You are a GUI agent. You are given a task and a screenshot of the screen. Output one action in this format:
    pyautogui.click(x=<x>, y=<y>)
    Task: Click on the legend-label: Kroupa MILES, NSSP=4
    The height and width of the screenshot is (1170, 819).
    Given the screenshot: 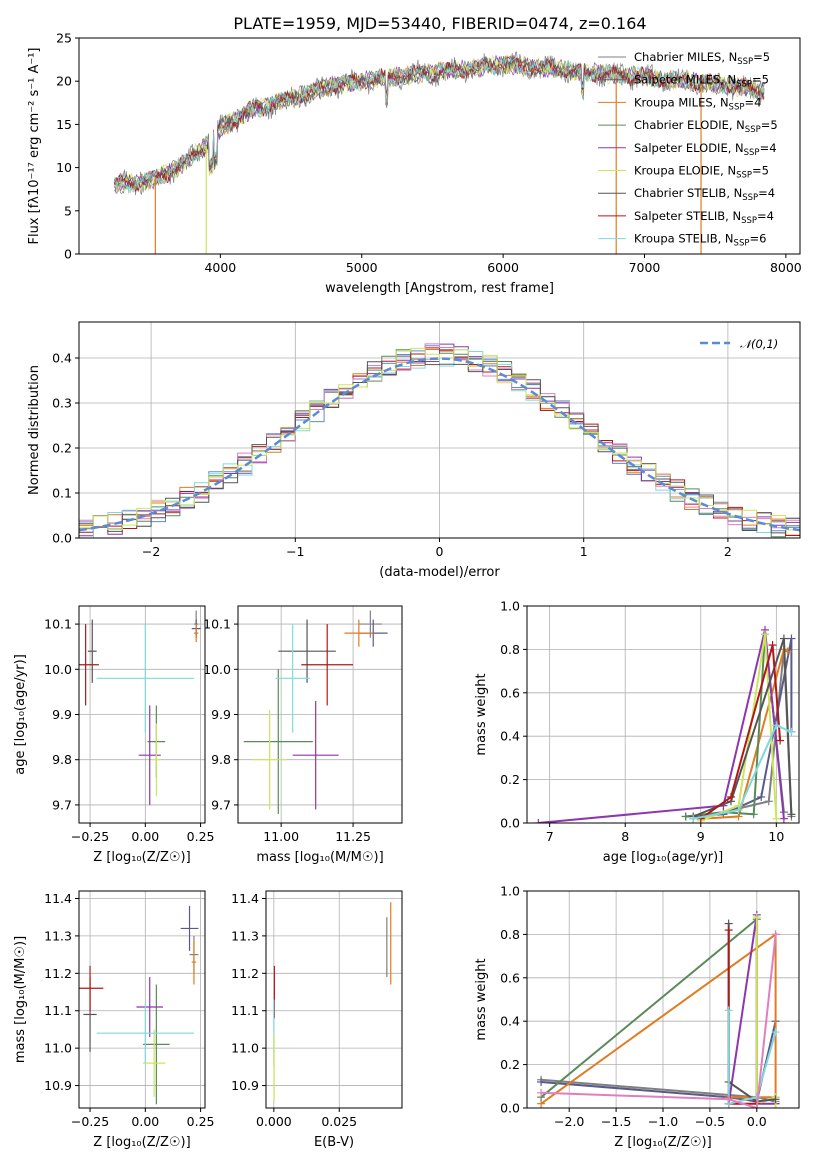 What is the action you would take?
    pyautogui.click(x=697, y=103)
    